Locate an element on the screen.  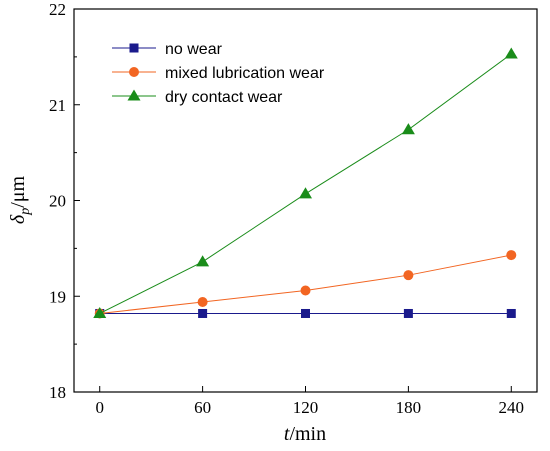
y-tick-label: 21 is located at coordinates (57, 105).